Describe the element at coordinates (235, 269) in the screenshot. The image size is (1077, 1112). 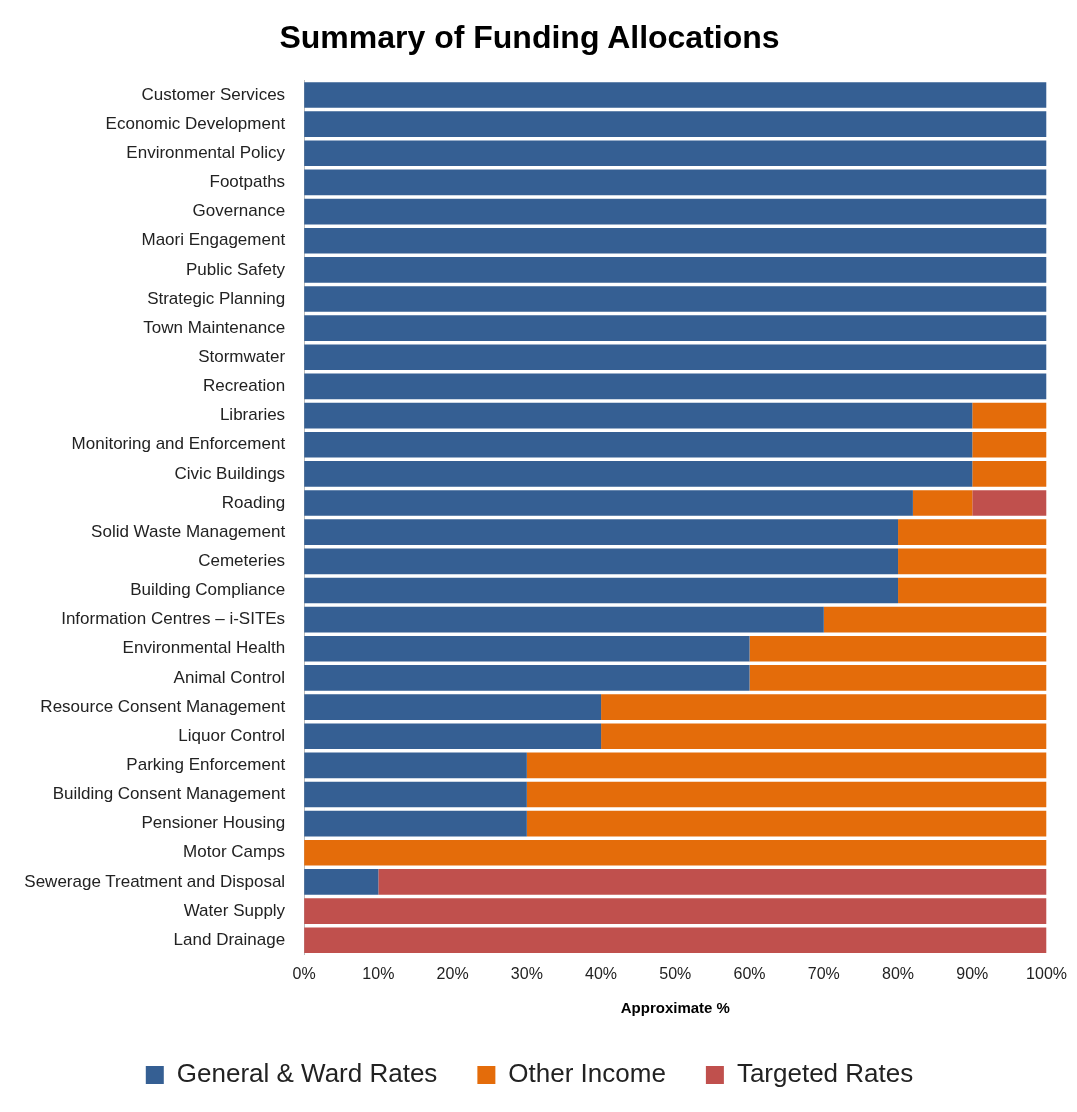
I see `y-tick-label: Public Safety` at that location.